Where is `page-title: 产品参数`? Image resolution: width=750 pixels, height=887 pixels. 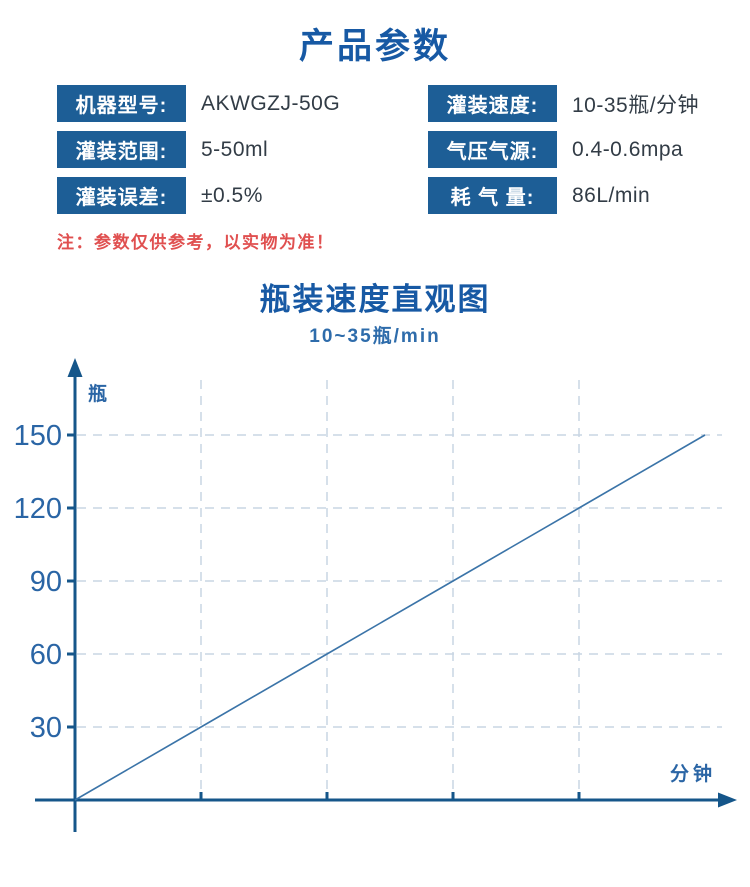
page-title: 产品参数 is located at coordinates (374, 46).